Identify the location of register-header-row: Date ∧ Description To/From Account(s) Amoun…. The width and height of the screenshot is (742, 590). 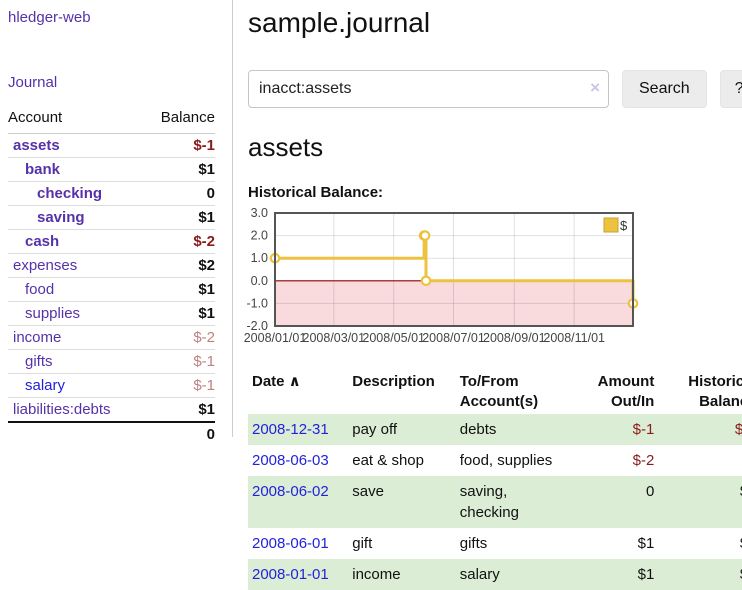
(495, 392).